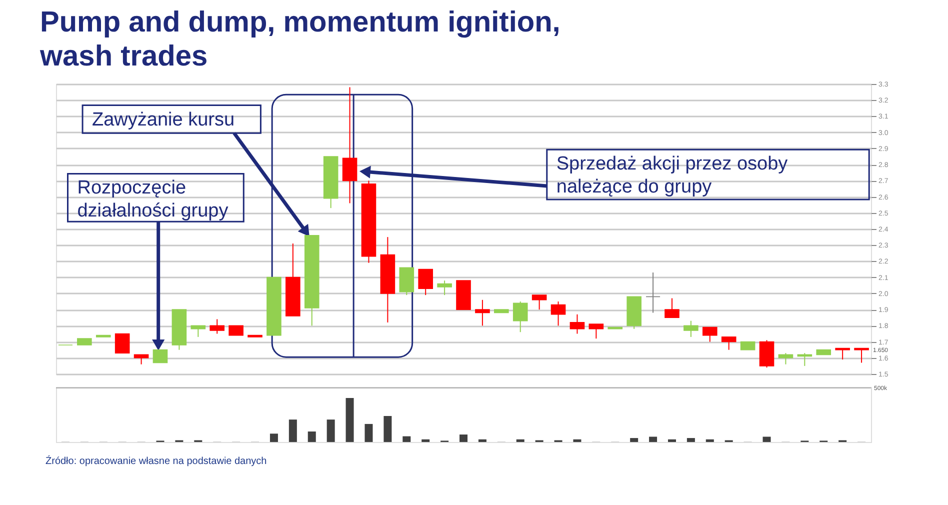 The height and width of the screenshot is (505, 948). What do you see at coordinates (156, 461) in the screenshot?
I see `text: Źródło: opracowanie własne na podstawie danych` at bounding box center [156, 461].